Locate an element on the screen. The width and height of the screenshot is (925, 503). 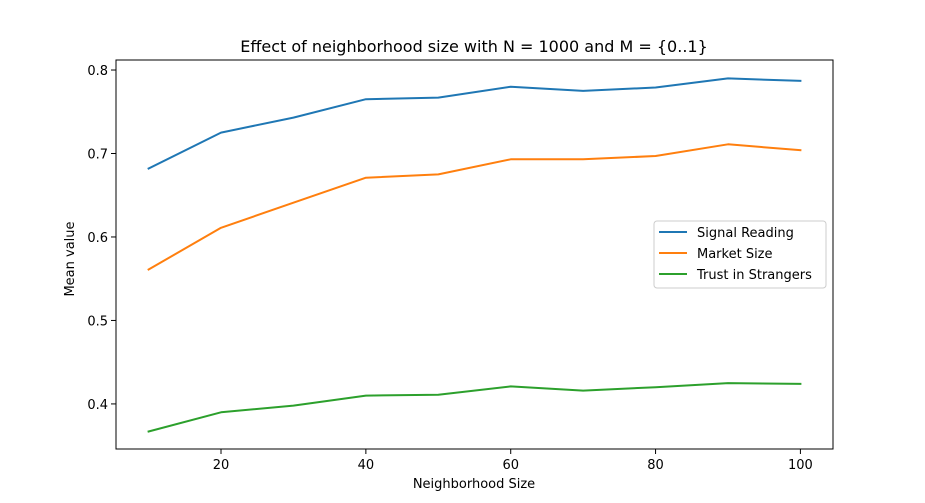
y-axis-ticks: 0.4 0.5 0.6 0.7 0.8 is located at coordinates (101, 238).